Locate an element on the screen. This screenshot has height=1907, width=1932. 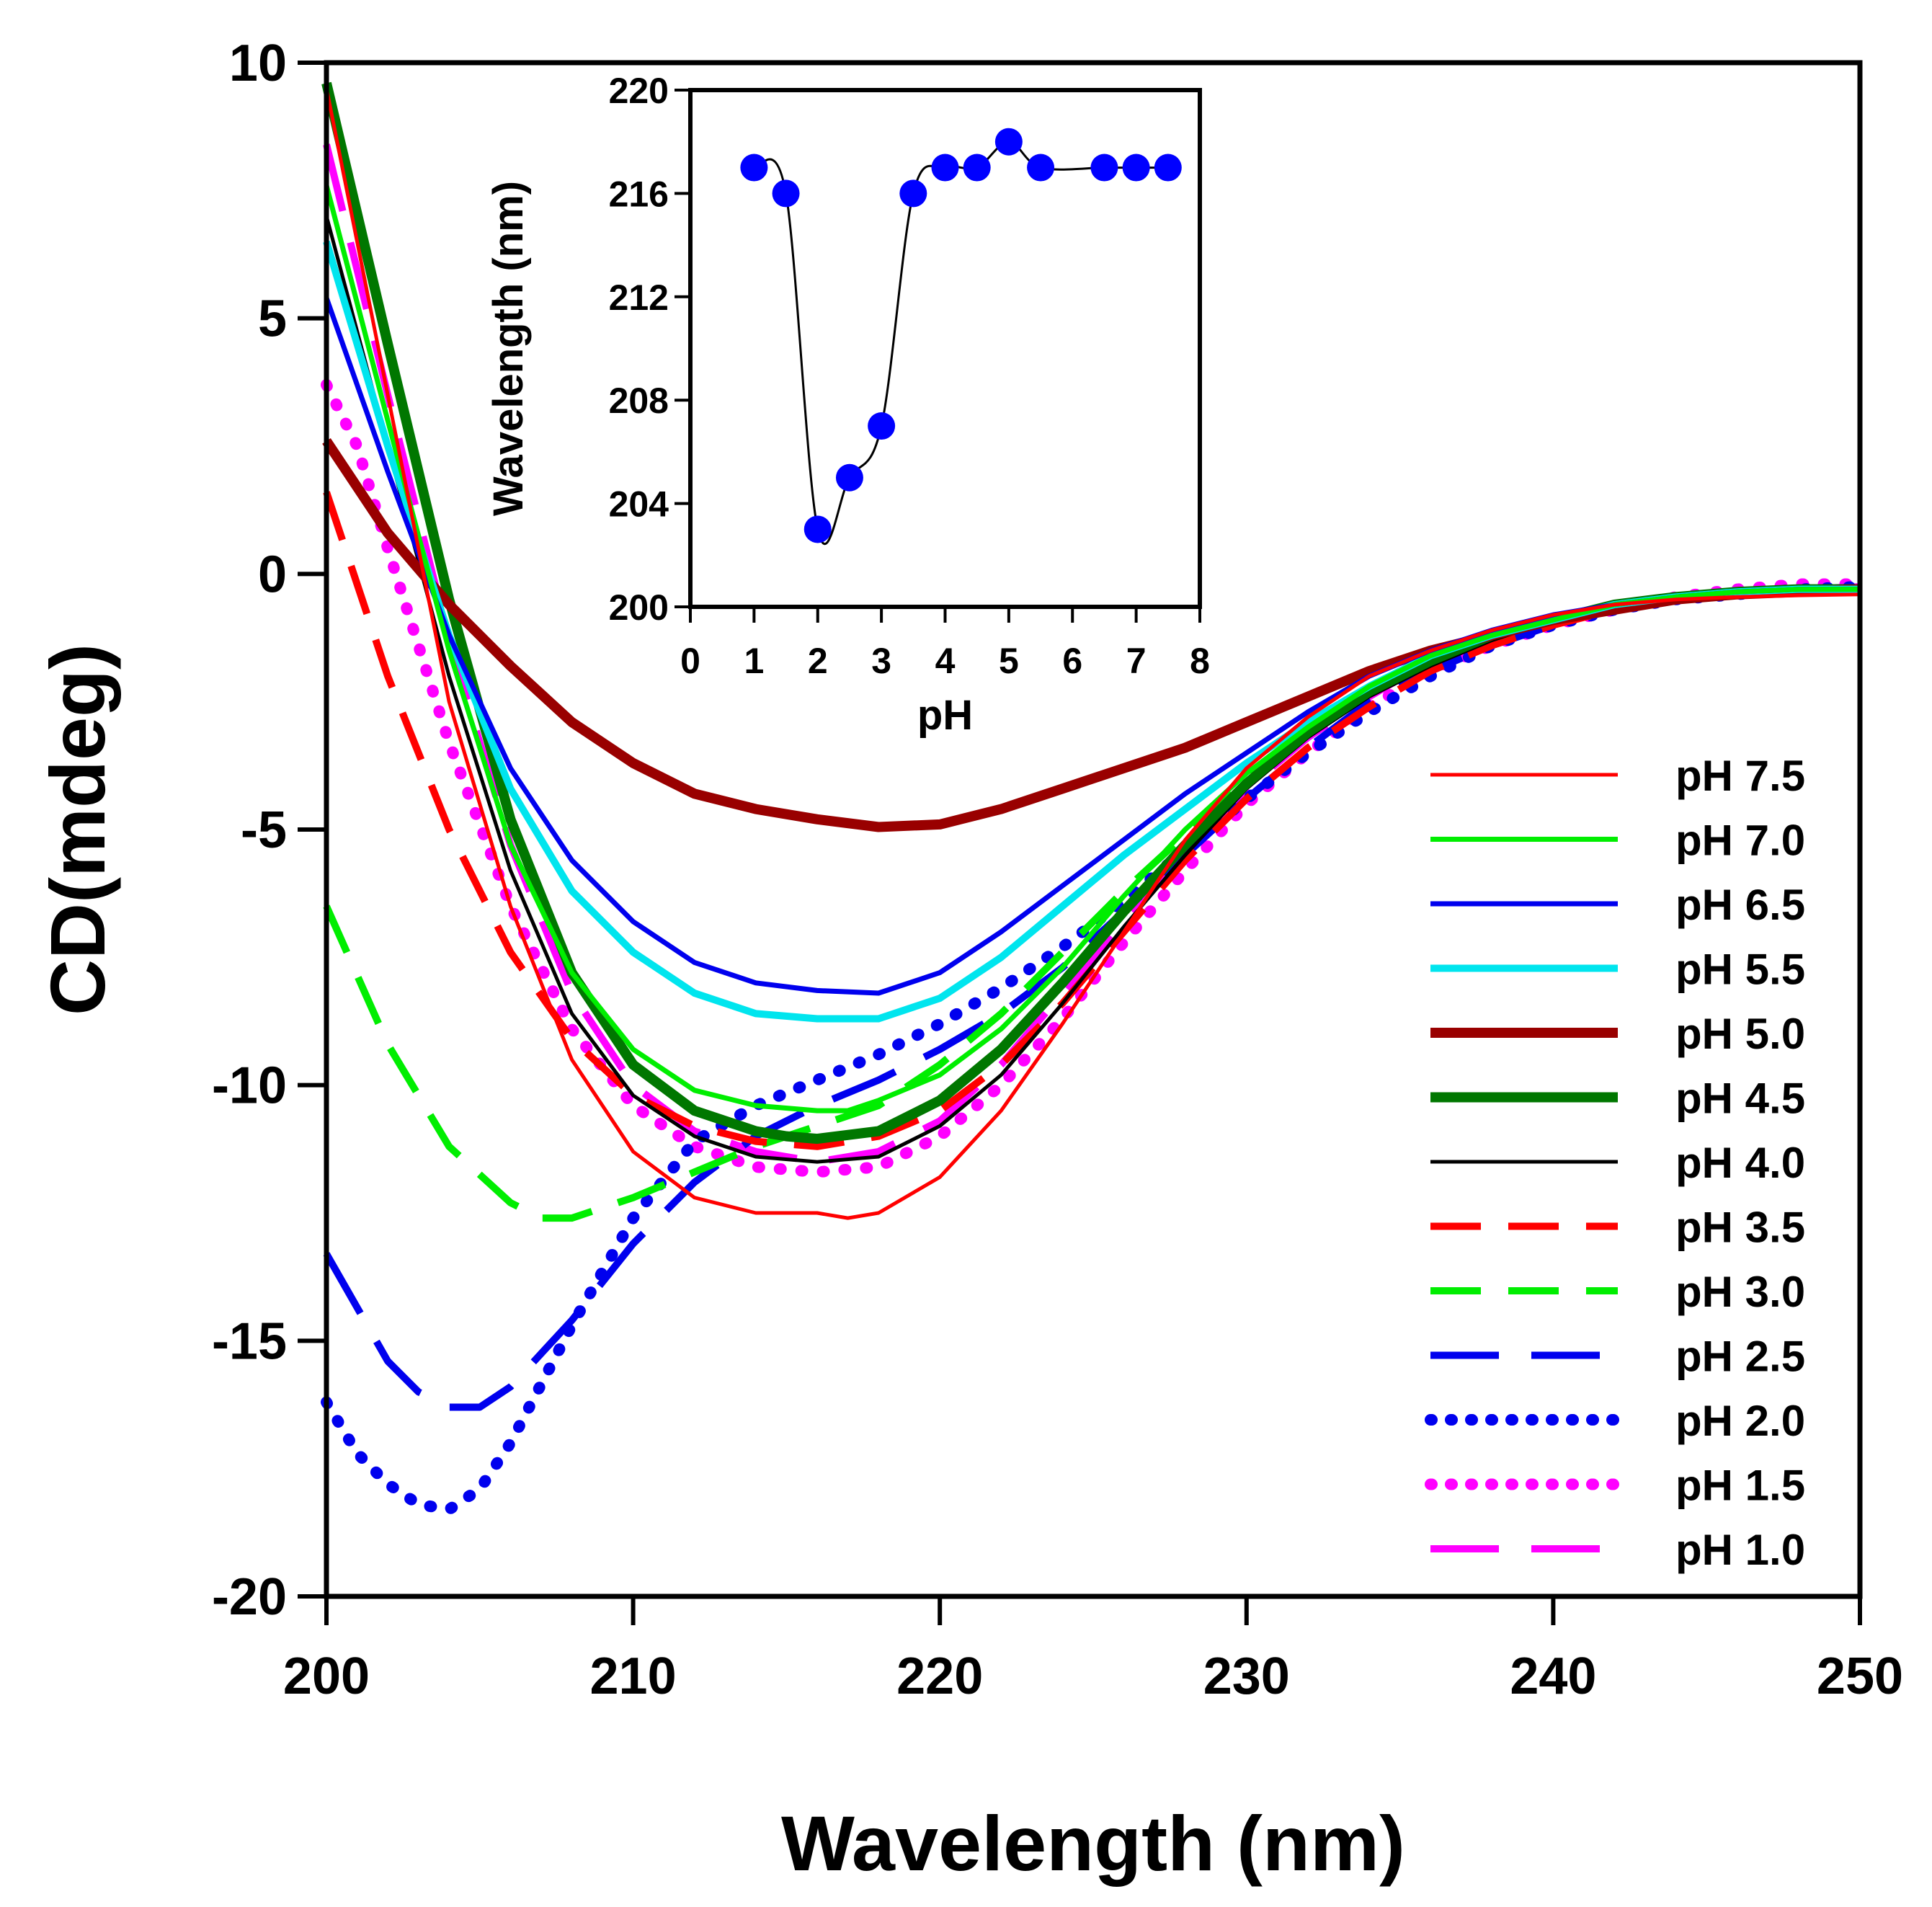
y-tick-label: -5 is located at coordinates (264, 830).